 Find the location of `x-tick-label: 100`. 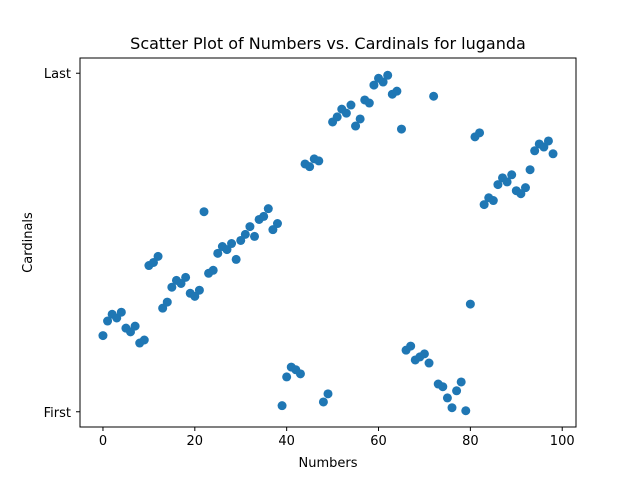

x-tick-label: 100 is located at coordinates (562, 441).